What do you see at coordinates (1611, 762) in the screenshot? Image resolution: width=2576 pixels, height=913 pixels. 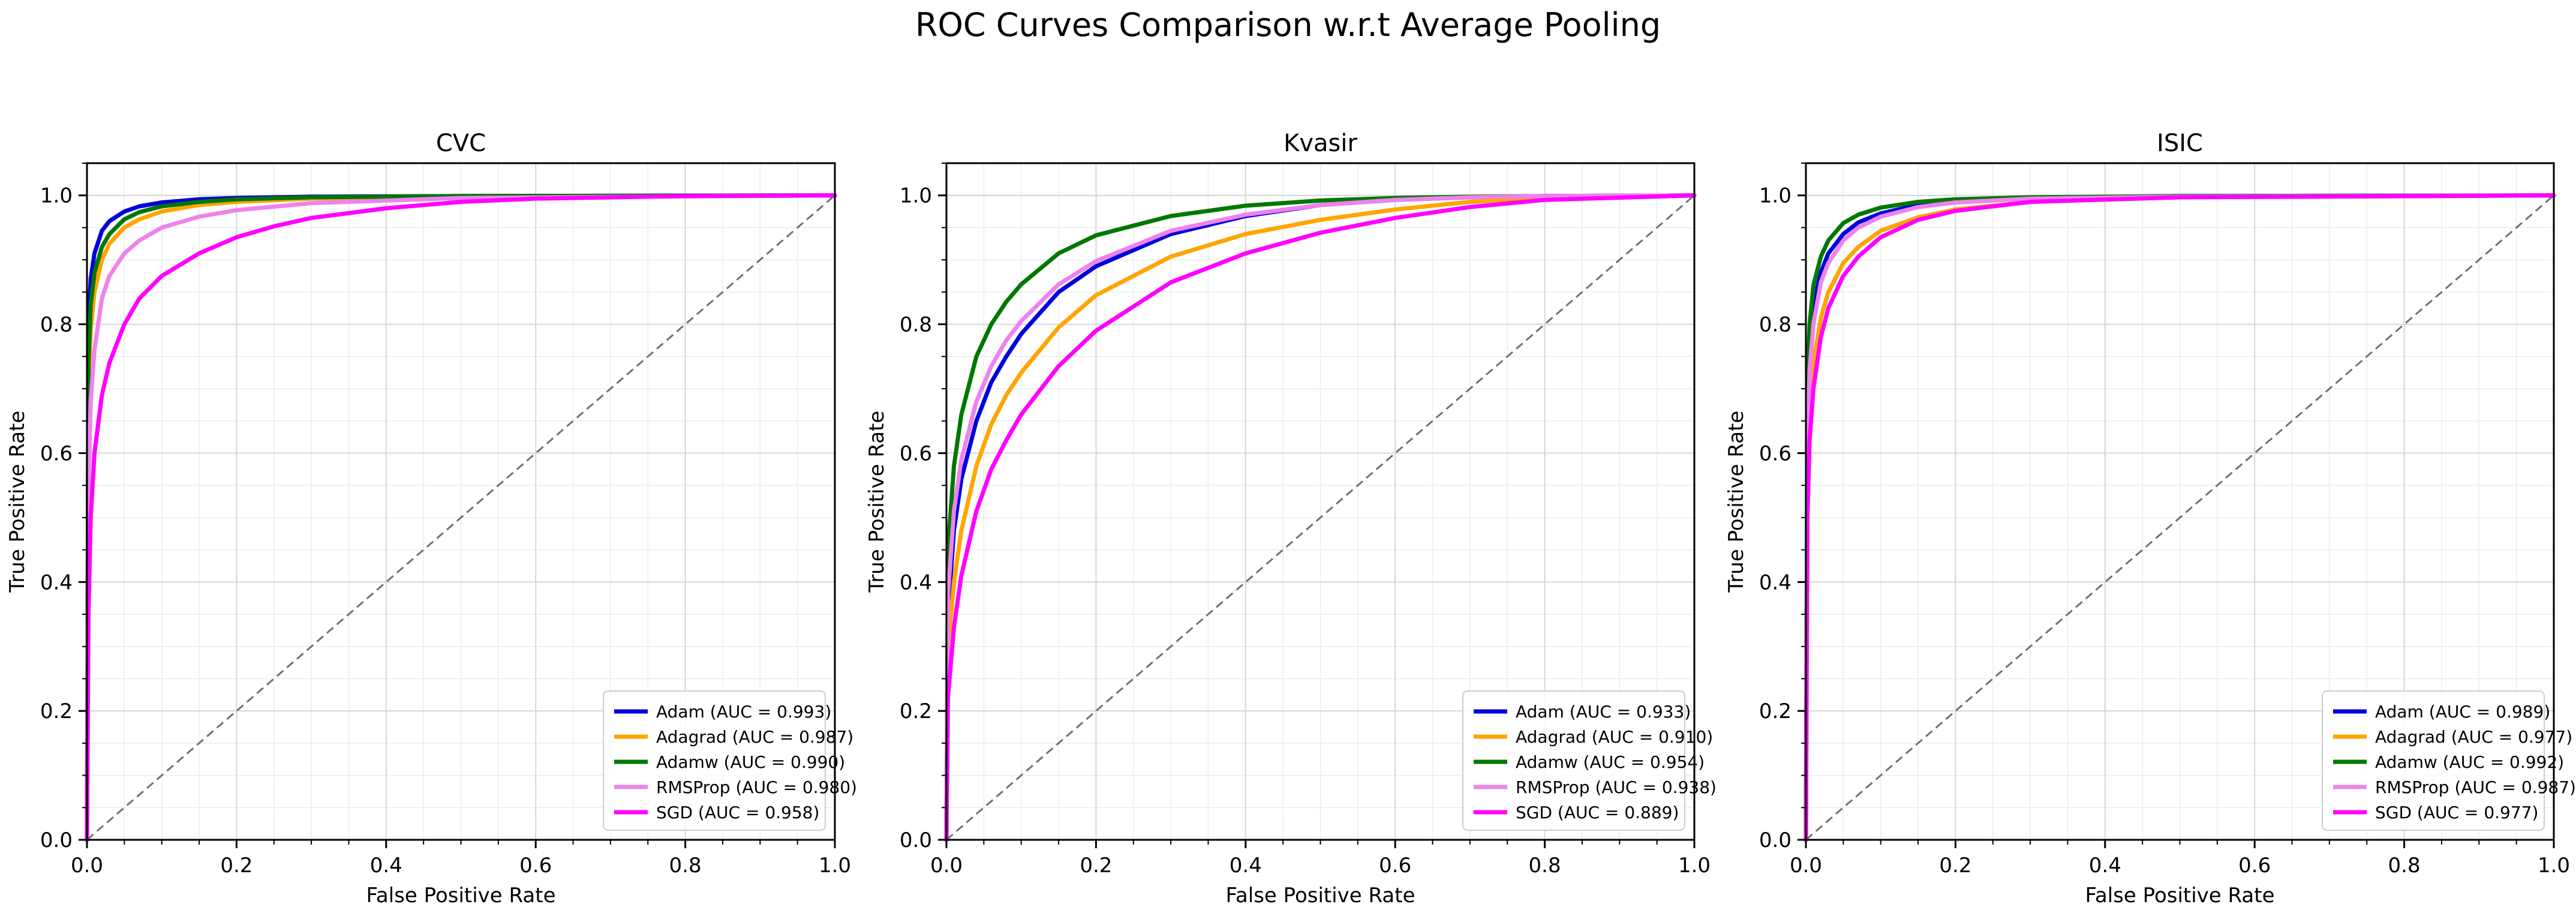 I see `legend-label-adamw: Adamw (AUC = 0.954)` at bounding box center [1611, 762].